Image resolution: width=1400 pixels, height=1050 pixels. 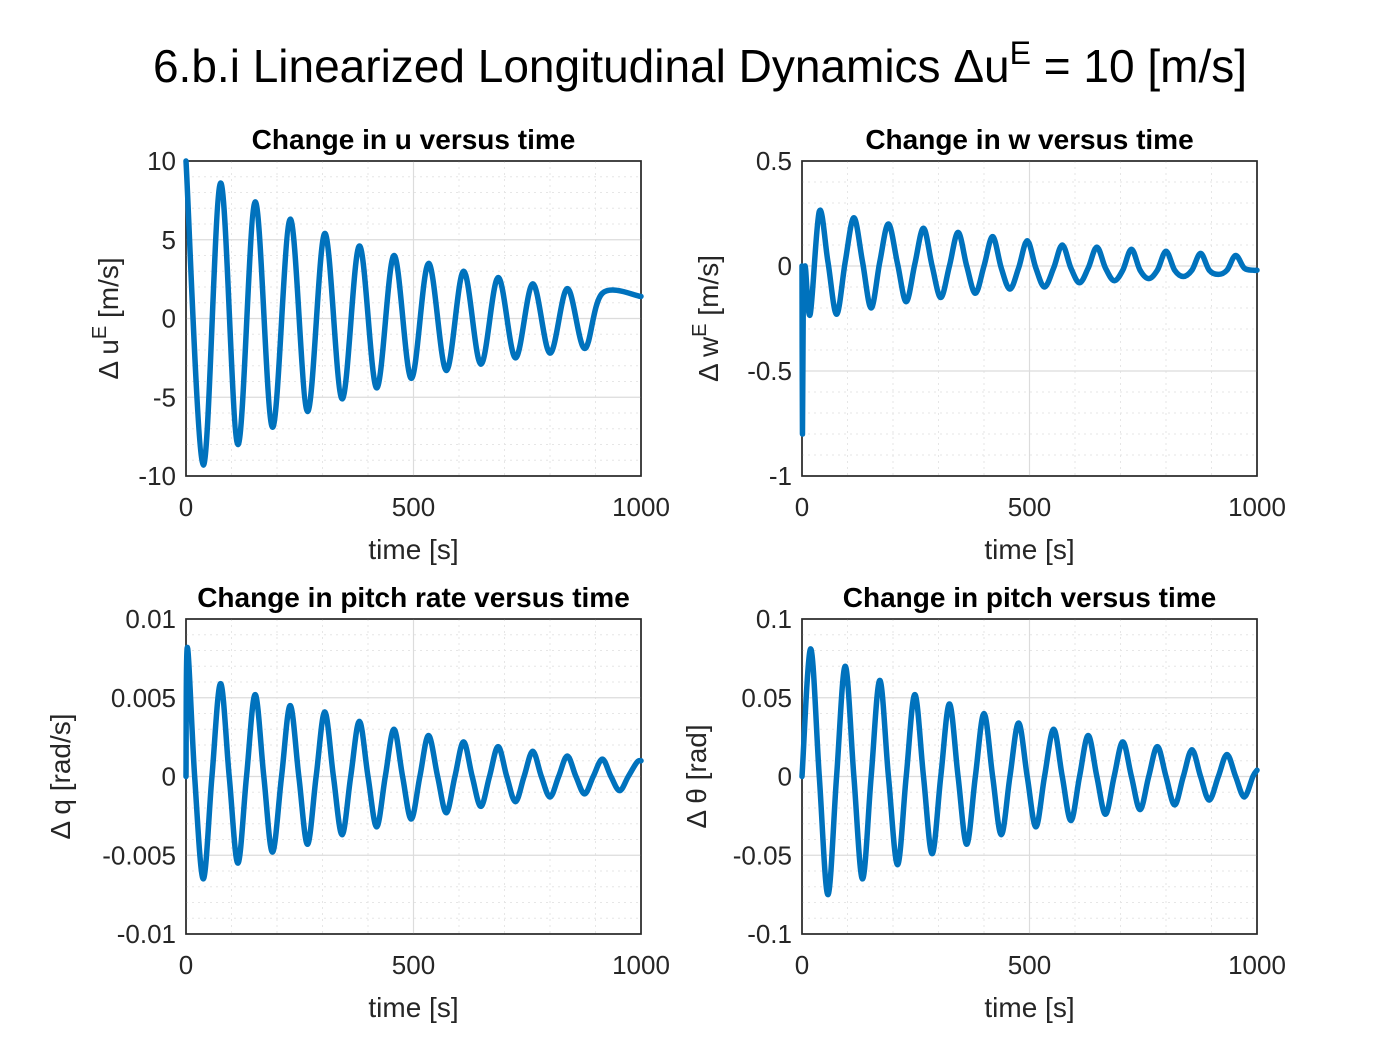 What do you see at coordinates (769, 371) in the screenshot?
I see `y-tick-label: -0.5` at bounding box center [769, 371].